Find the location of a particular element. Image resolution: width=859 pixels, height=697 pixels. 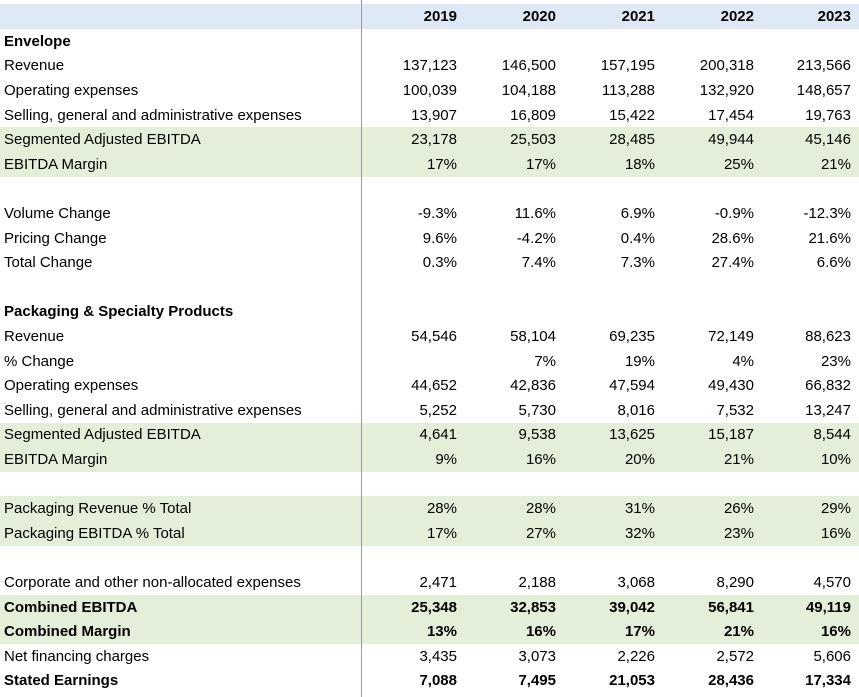

value-cell-2021: 15,422 is located at coordinates (632, 115).